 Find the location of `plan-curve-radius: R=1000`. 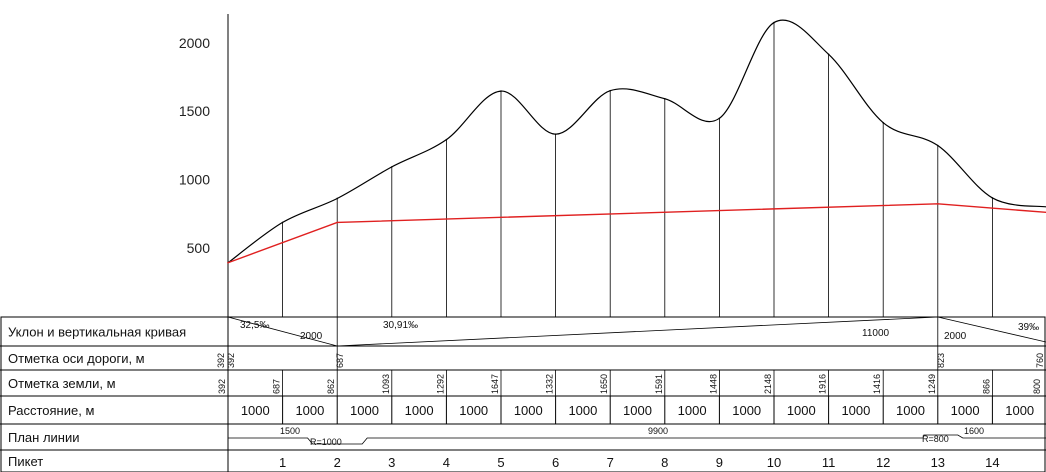

plan-curve-radius: R=1000 is located at coordinates (326, 442).